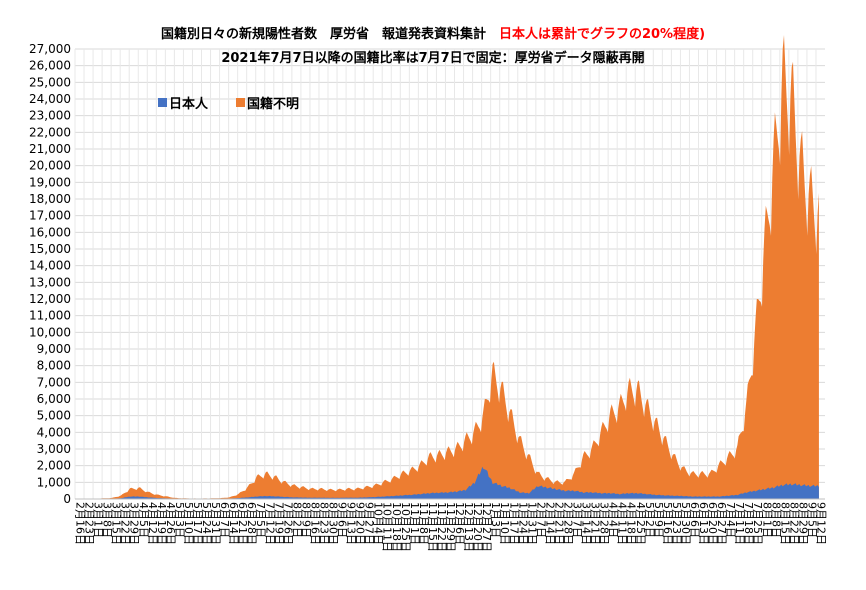 The height and width of the screenshot is (590, 866). Describe the element at coordinates (50, 116) in the screenshot. I see `y-tick-label: 23,000` at that location.